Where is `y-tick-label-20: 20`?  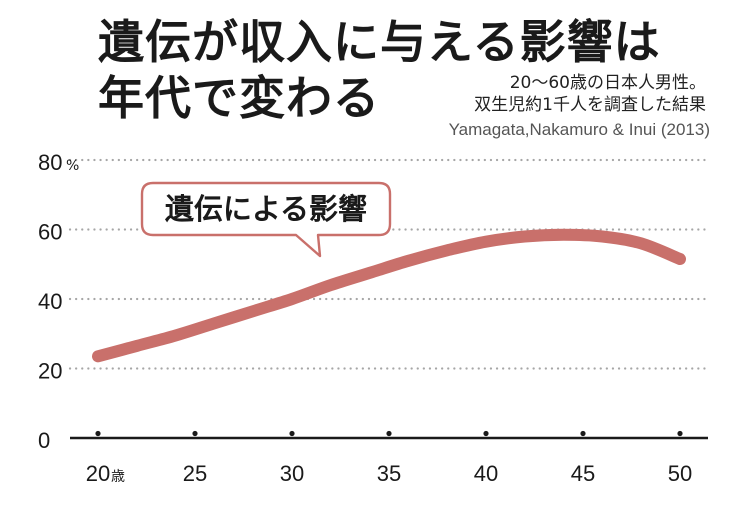 y-tick-label-20: 20 is located at coordinates (50, 371).